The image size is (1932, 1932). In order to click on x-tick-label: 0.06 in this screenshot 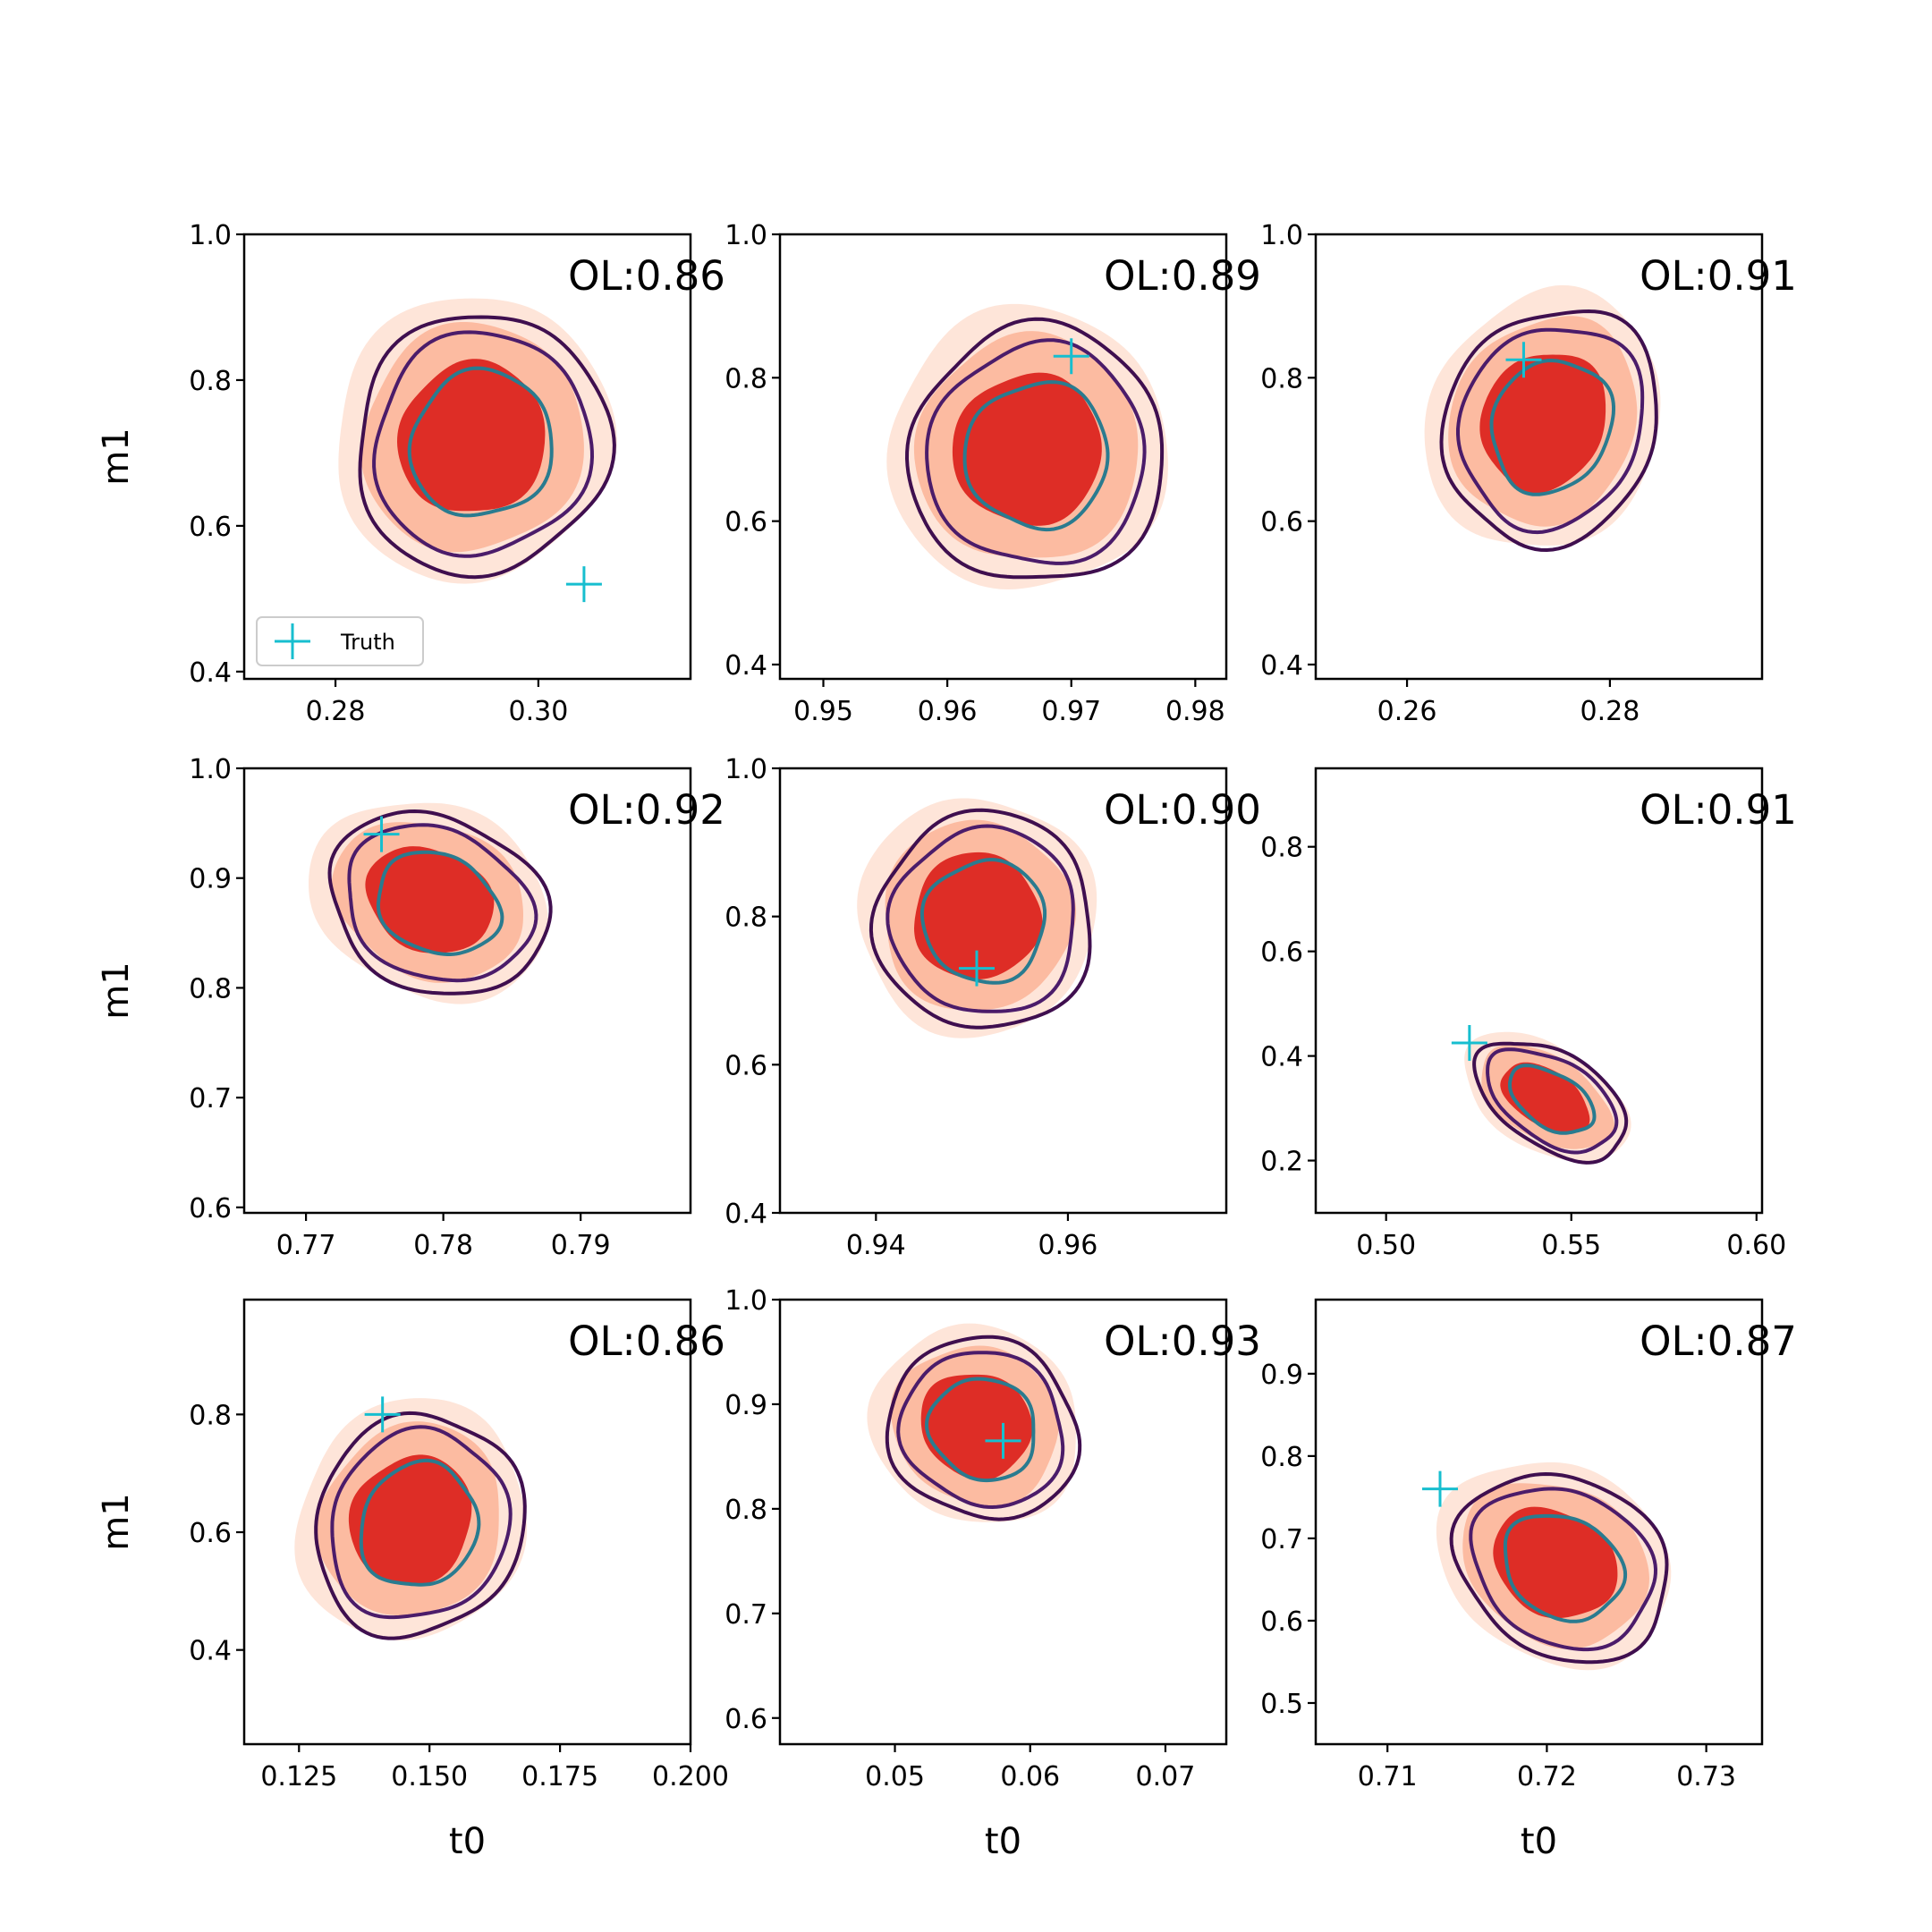, I will do `click(1030, 1776)`.